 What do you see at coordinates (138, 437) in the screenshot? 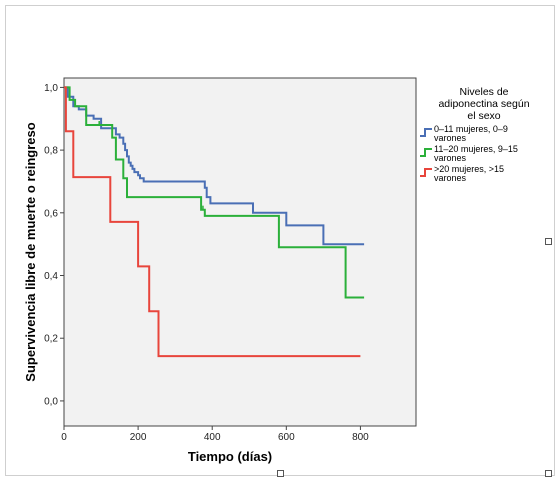
I see `x-tick-label: 200` at bounding box center [138, 437].